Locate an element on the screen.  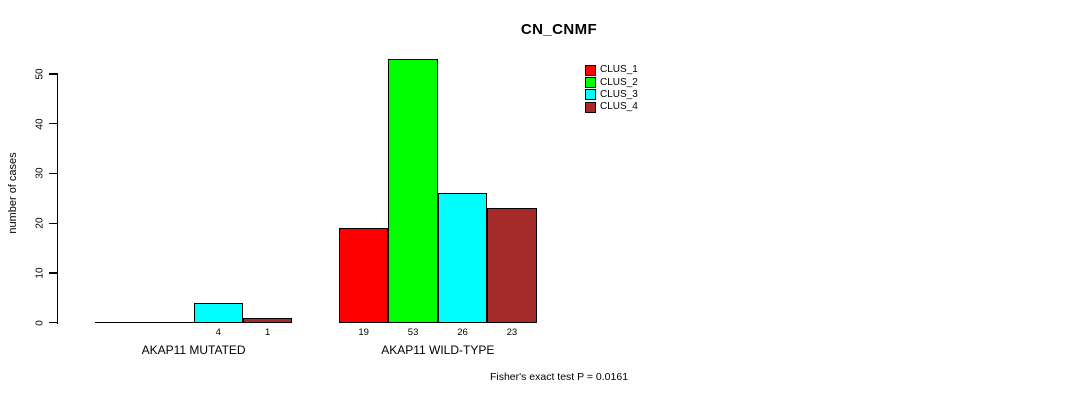
legend-item: CLUS_4 is located at coordinates (611, 107).